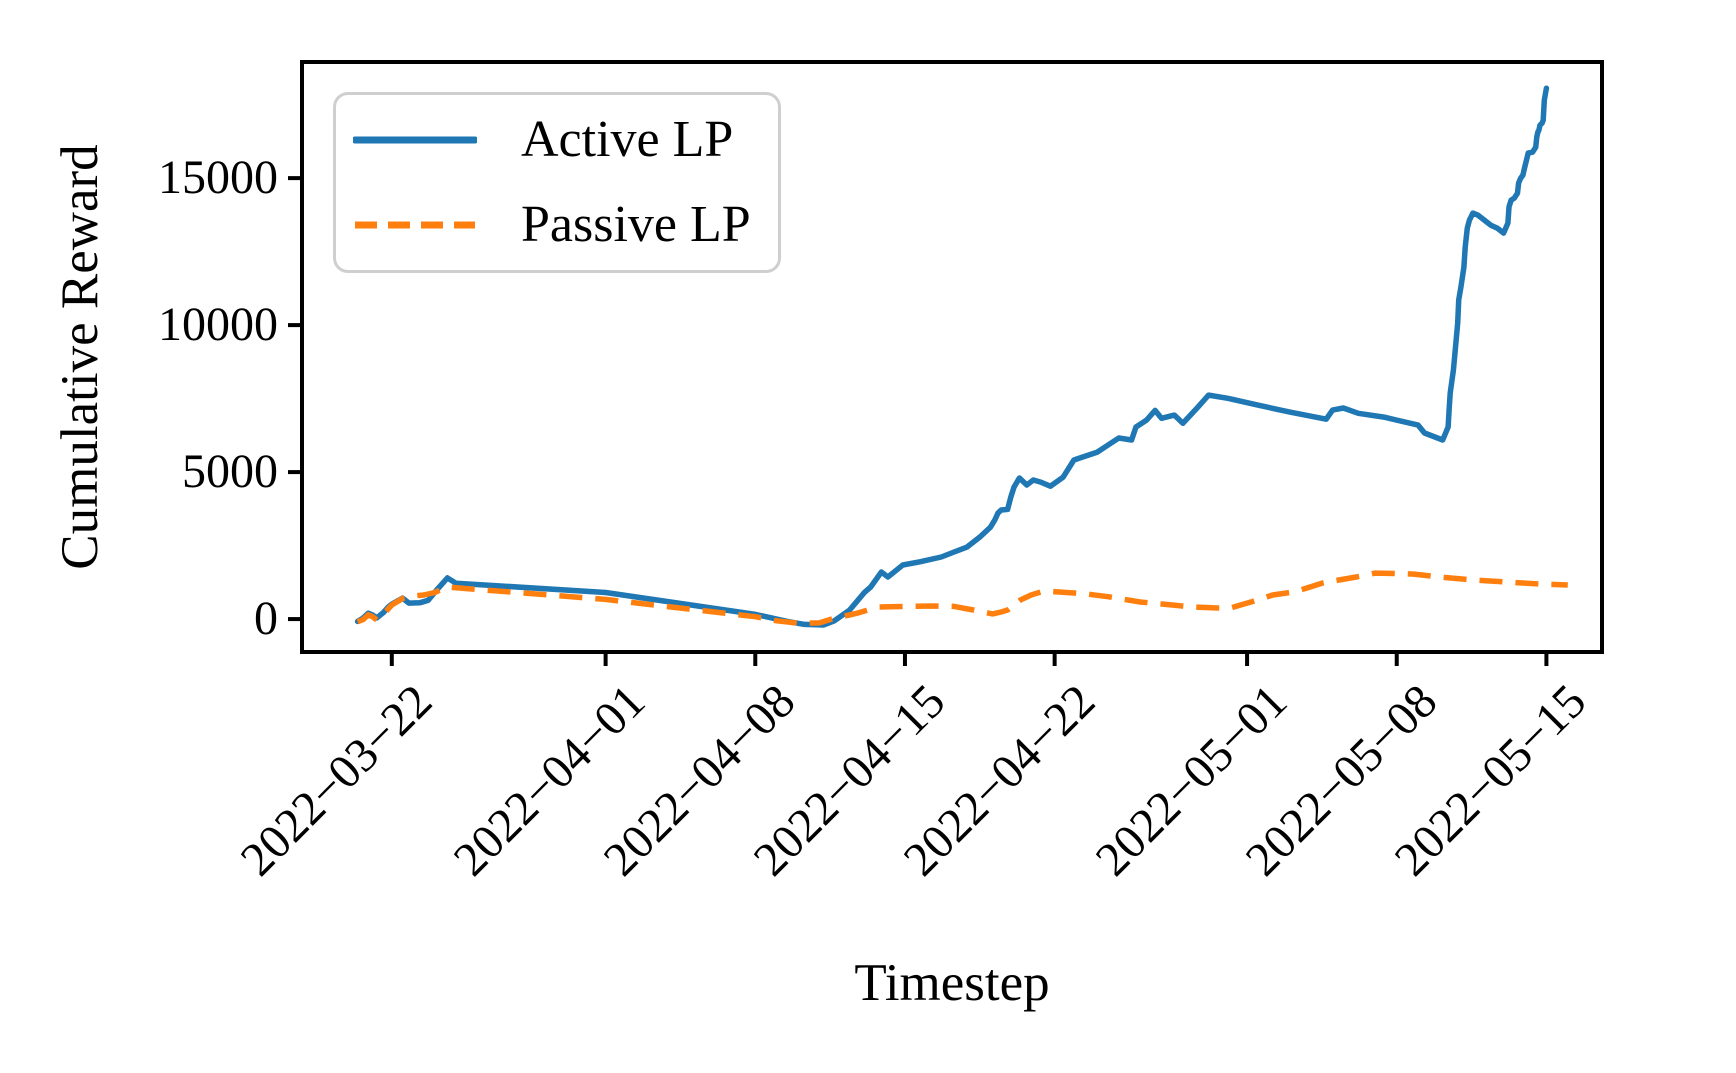 The width and height of the screenshot is (1736, 1073). I want to click on x-axis-label: Timestep, so click(952, 983).